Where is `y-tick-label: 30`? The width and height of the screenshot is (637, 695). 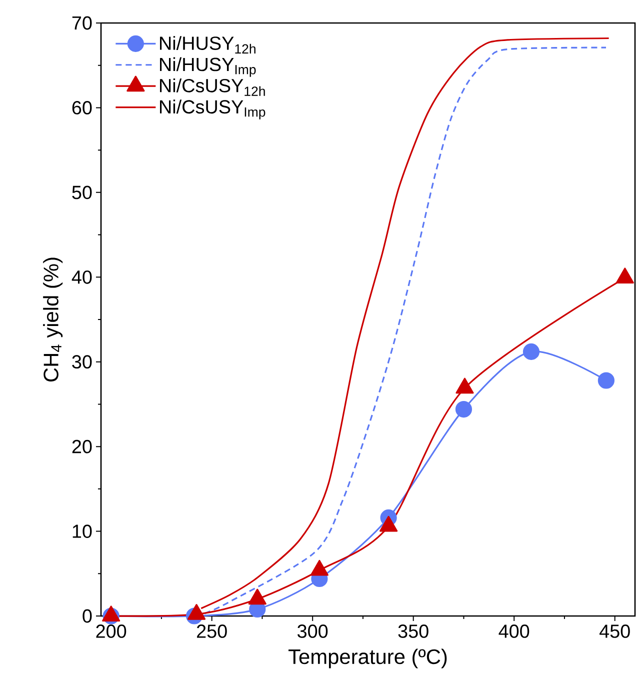
y-tick-label: 30 is located at coordinates (82, 362).